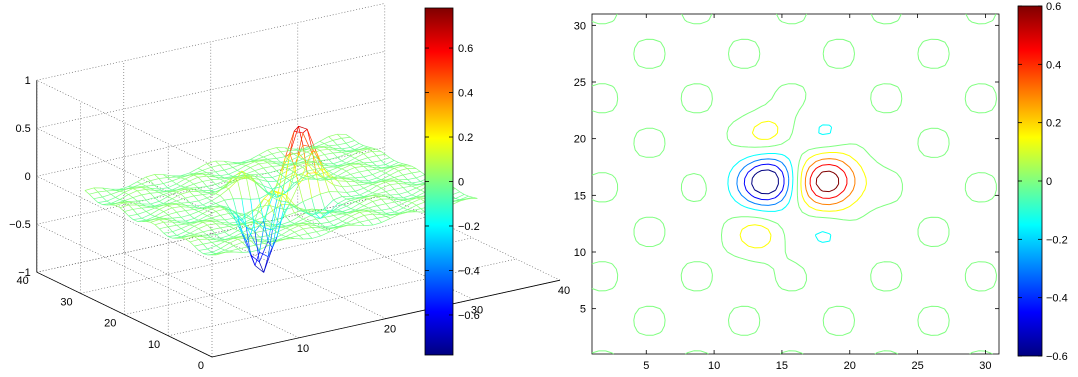 The image size is (1078, 377). I want to click on colorbar-tick-label: −0.6, so click(469, 316).